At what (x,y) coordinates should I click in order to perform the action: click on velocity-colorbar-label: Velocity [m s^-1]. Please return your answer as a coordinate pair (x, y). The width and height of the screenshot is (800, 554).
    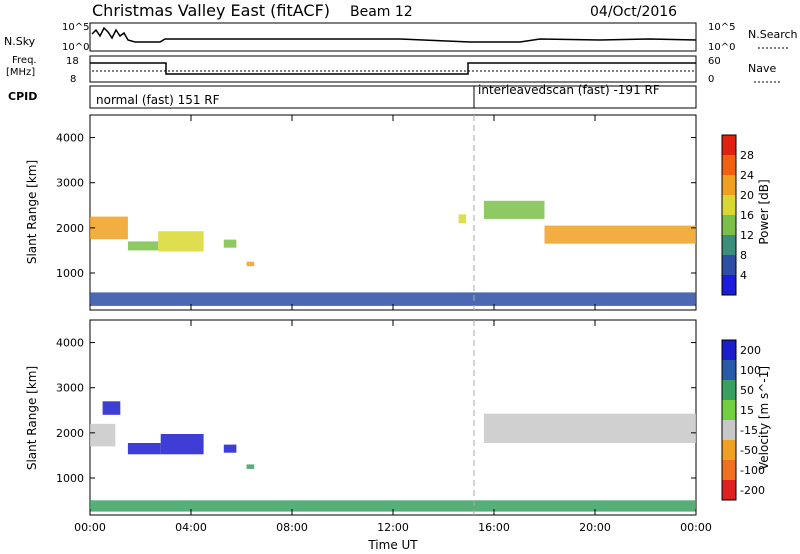
    Looking at the image, I should click on (764, 418).